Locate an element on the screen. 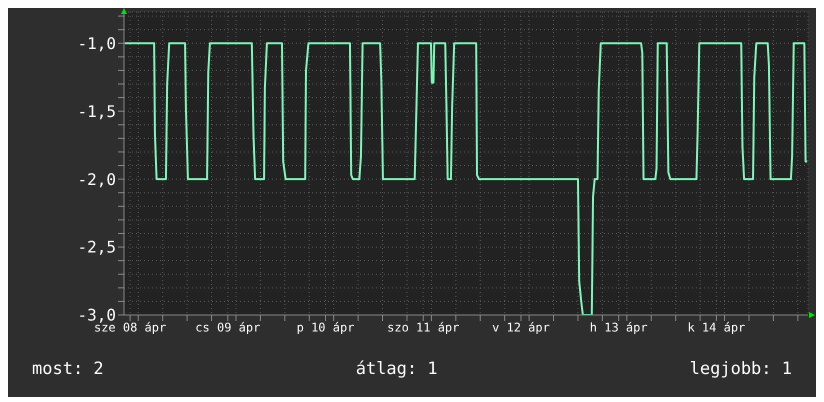 The height and width of the screenshot is (402, 824). x-tick-label: h 13 ápr is located at coordinates (619, 327).